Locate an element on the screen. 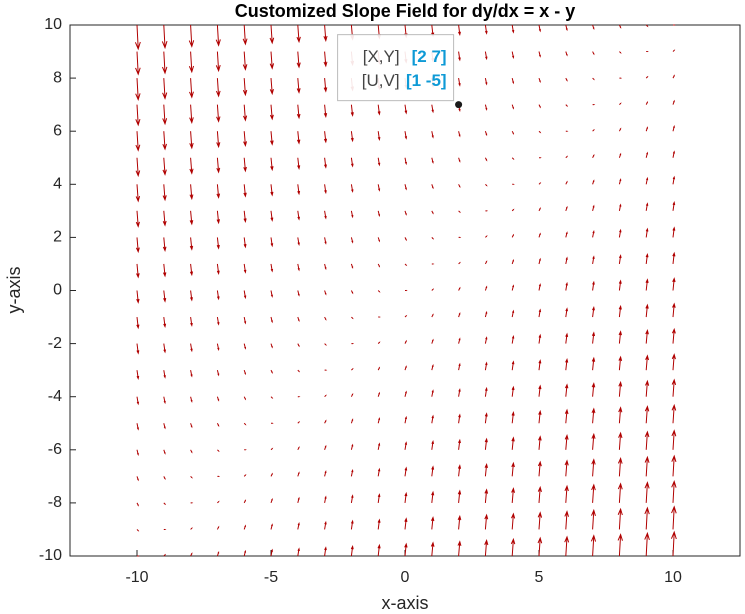 The width and height of the screenshot is (745, 614). datatip-marker is located at coordinates (459, 105).